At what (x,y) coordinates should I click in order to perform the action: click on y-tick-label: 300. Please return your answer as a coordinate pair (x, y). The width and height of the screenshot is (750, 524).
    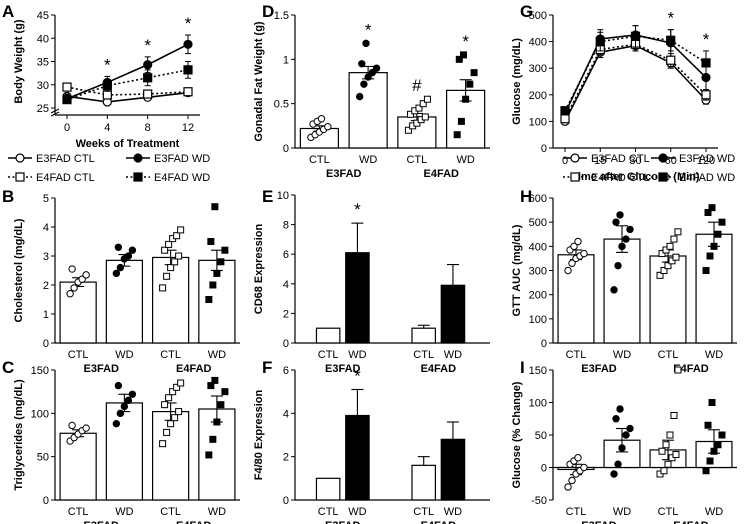
    Looking at the image, I should click on (538, 272).